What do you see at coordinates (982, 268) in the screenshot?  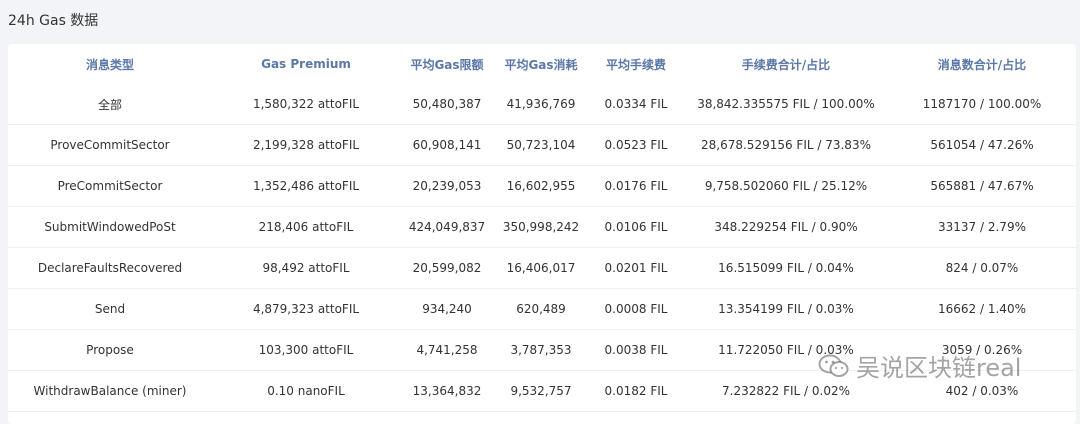 I see `cell-total-messages-share: 824 / 0.07%` at bounding box center [982, 268].